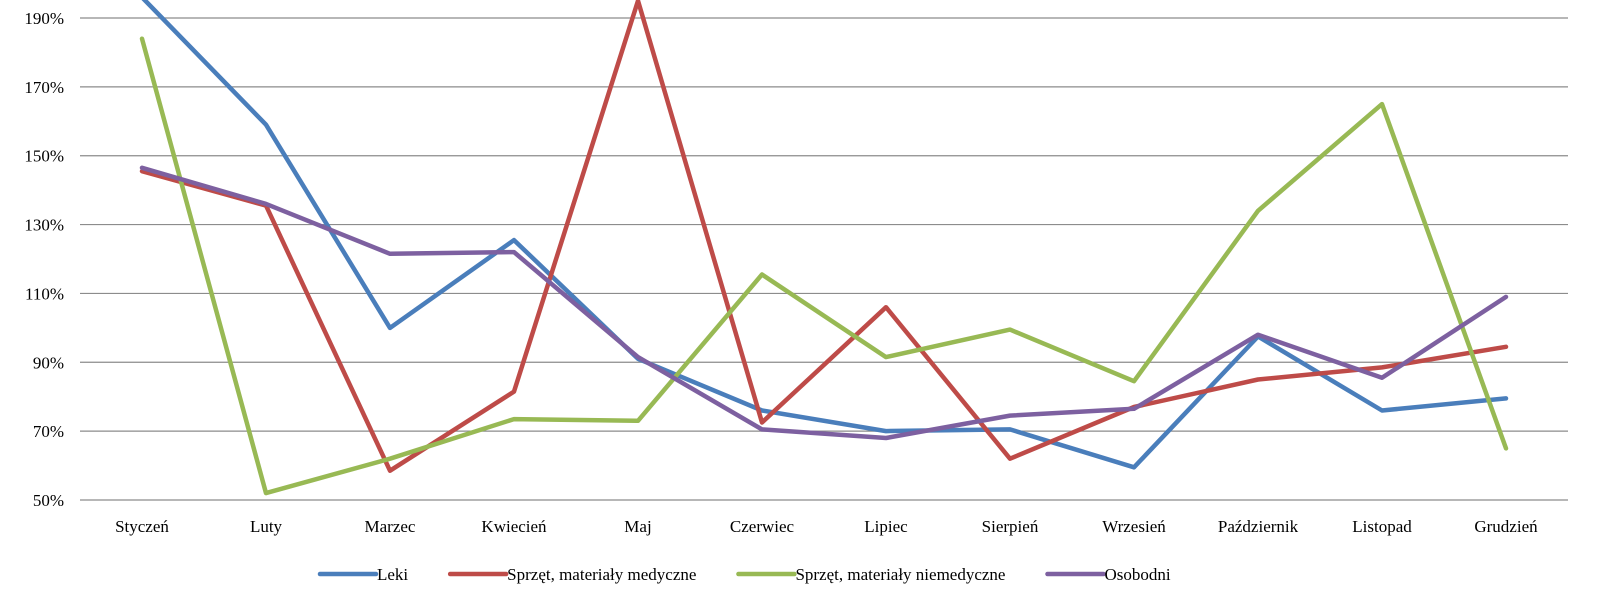  I want to click on x-tick-label: Sierpień, so click(1010, 526).